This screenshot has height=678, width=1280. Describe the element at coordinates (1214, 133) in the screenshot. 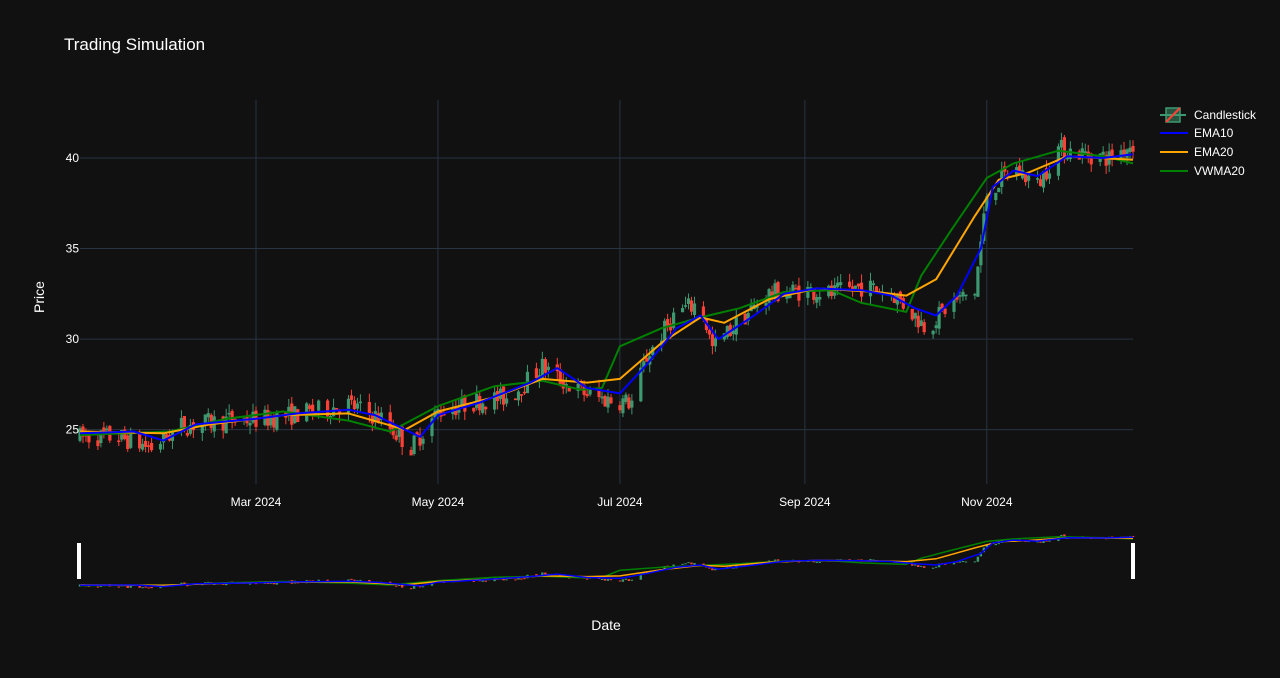

I see `legend-label-ema10: EMA10` at that location.